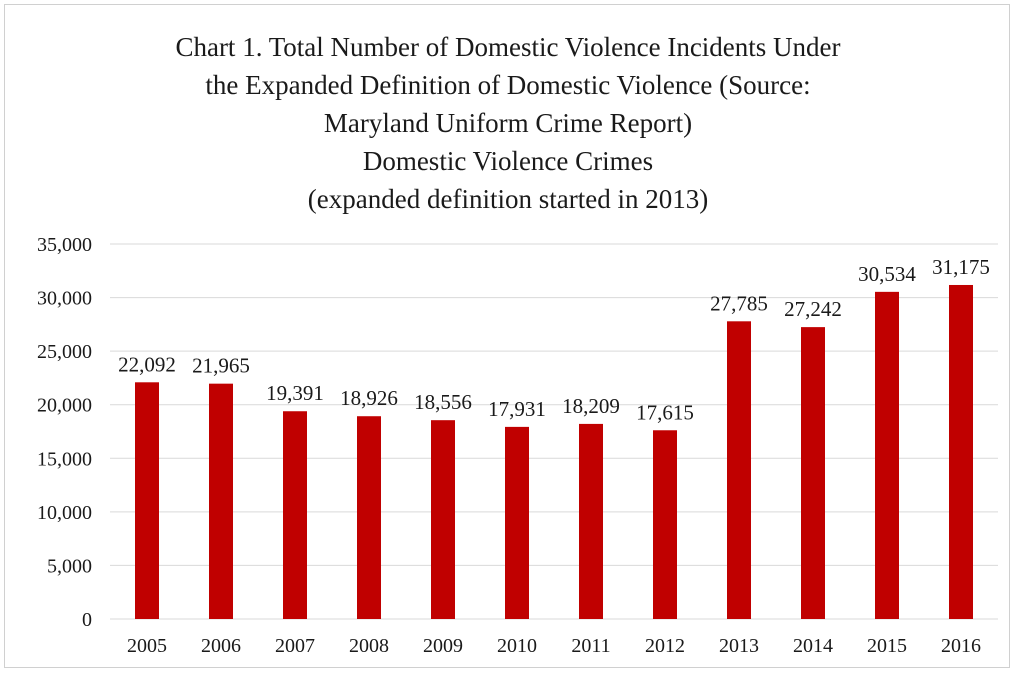  I want to click on x-category-label-2005: 2005, so click(147, 646).